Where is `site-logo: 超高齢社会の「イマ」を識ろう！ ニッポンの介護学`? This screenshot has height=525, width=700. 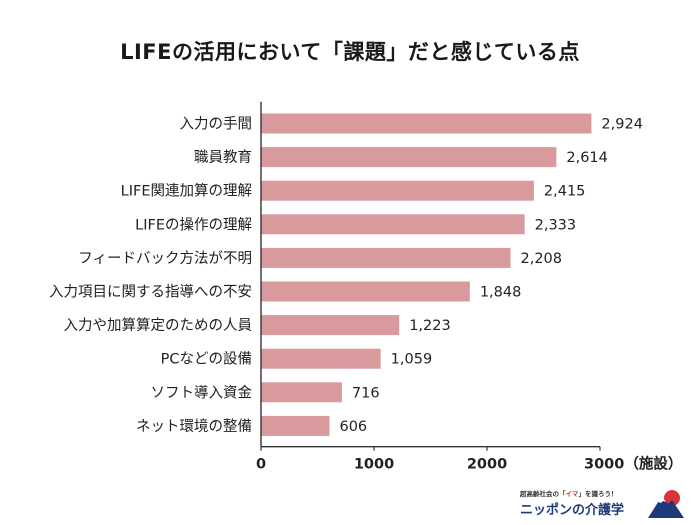 site-logo: 超高齢社会の「イマ」を識ろう！ ニッポンの介護学 is located at coordinates (605, 504).